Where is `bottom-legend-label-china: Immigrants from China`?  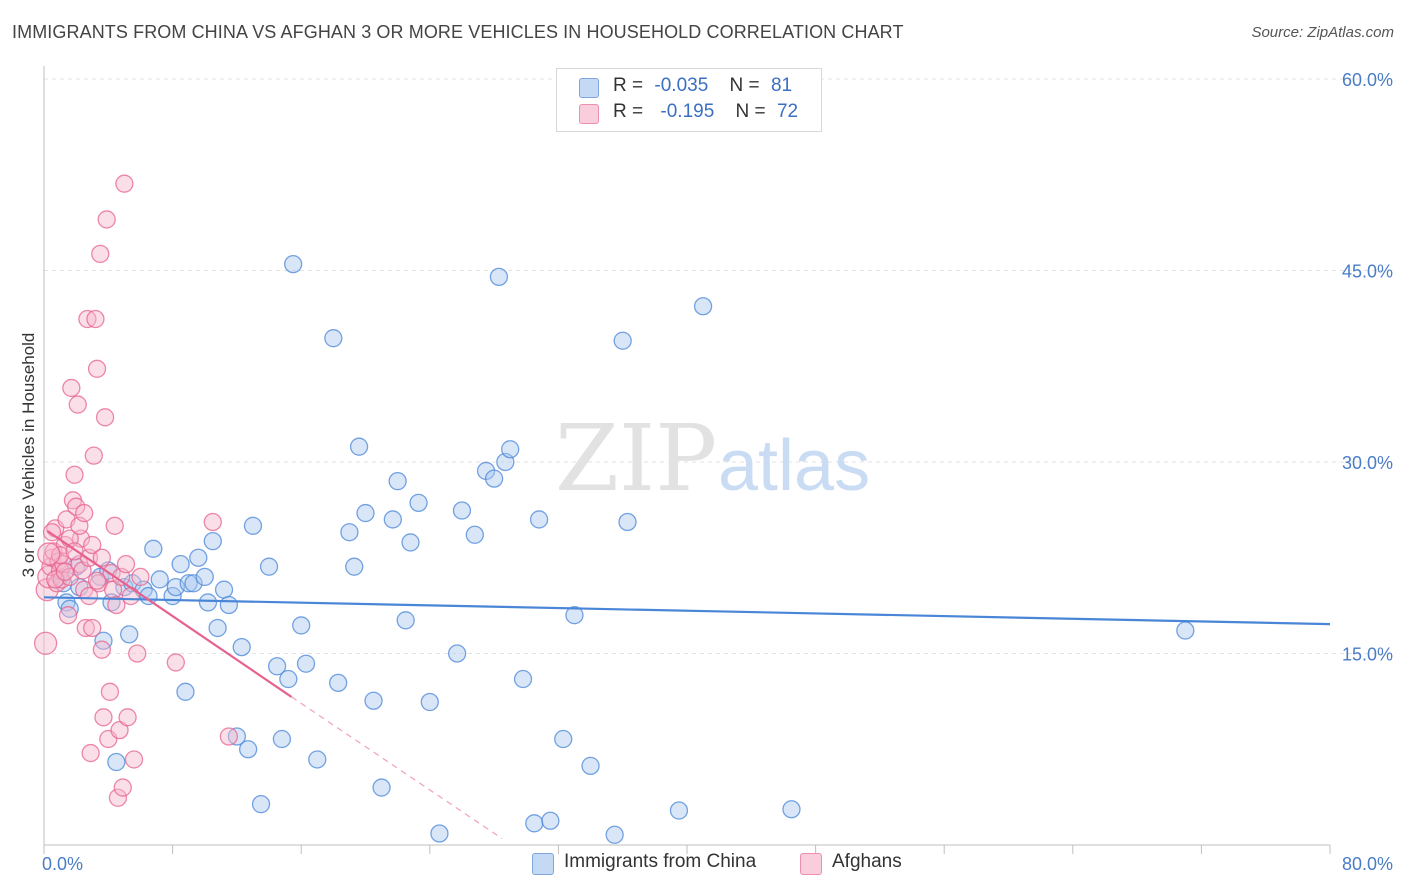 bottom-legend-label-china: Immigrants from China is located at coordinates (660, 861).